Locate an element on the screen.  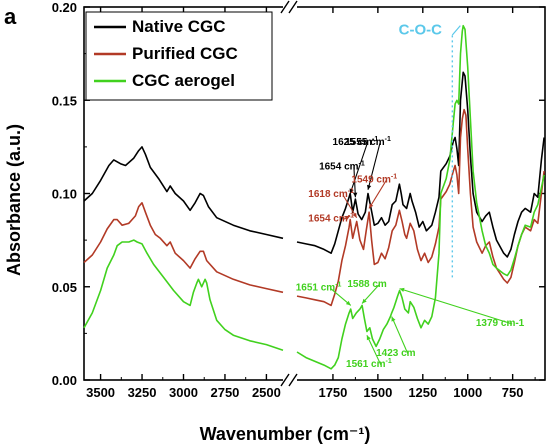
annotation-label: 1625 cm-1 is located at coordinates (356, 142).